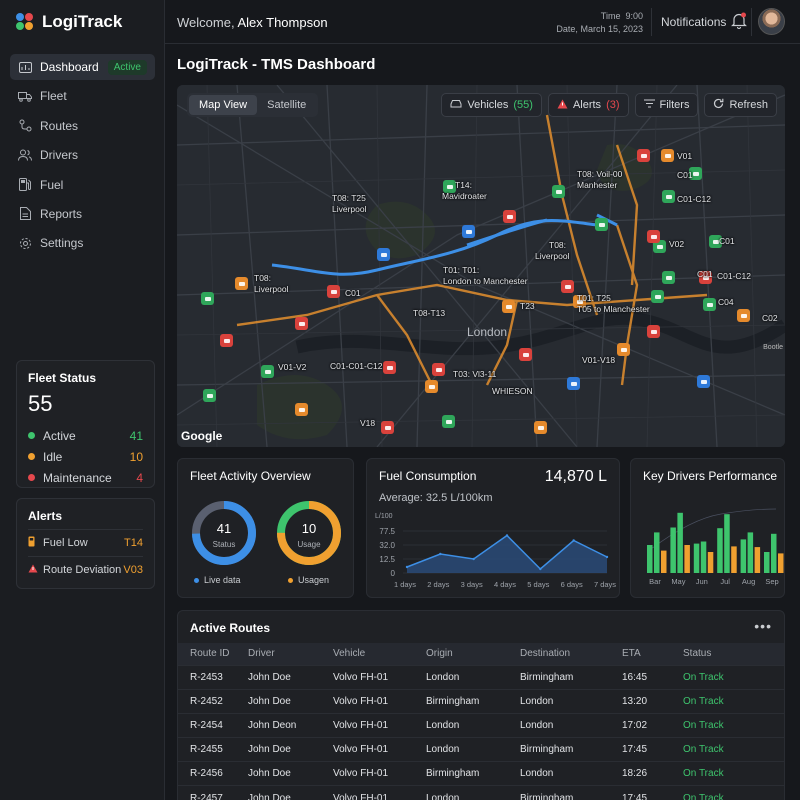 The width and height of the screenshot is (800, 800). What do you see at coordinates (82, 243) in the screenshot?
I see `sidebar-item-settings: Settings` at bounding box center [82, 243].